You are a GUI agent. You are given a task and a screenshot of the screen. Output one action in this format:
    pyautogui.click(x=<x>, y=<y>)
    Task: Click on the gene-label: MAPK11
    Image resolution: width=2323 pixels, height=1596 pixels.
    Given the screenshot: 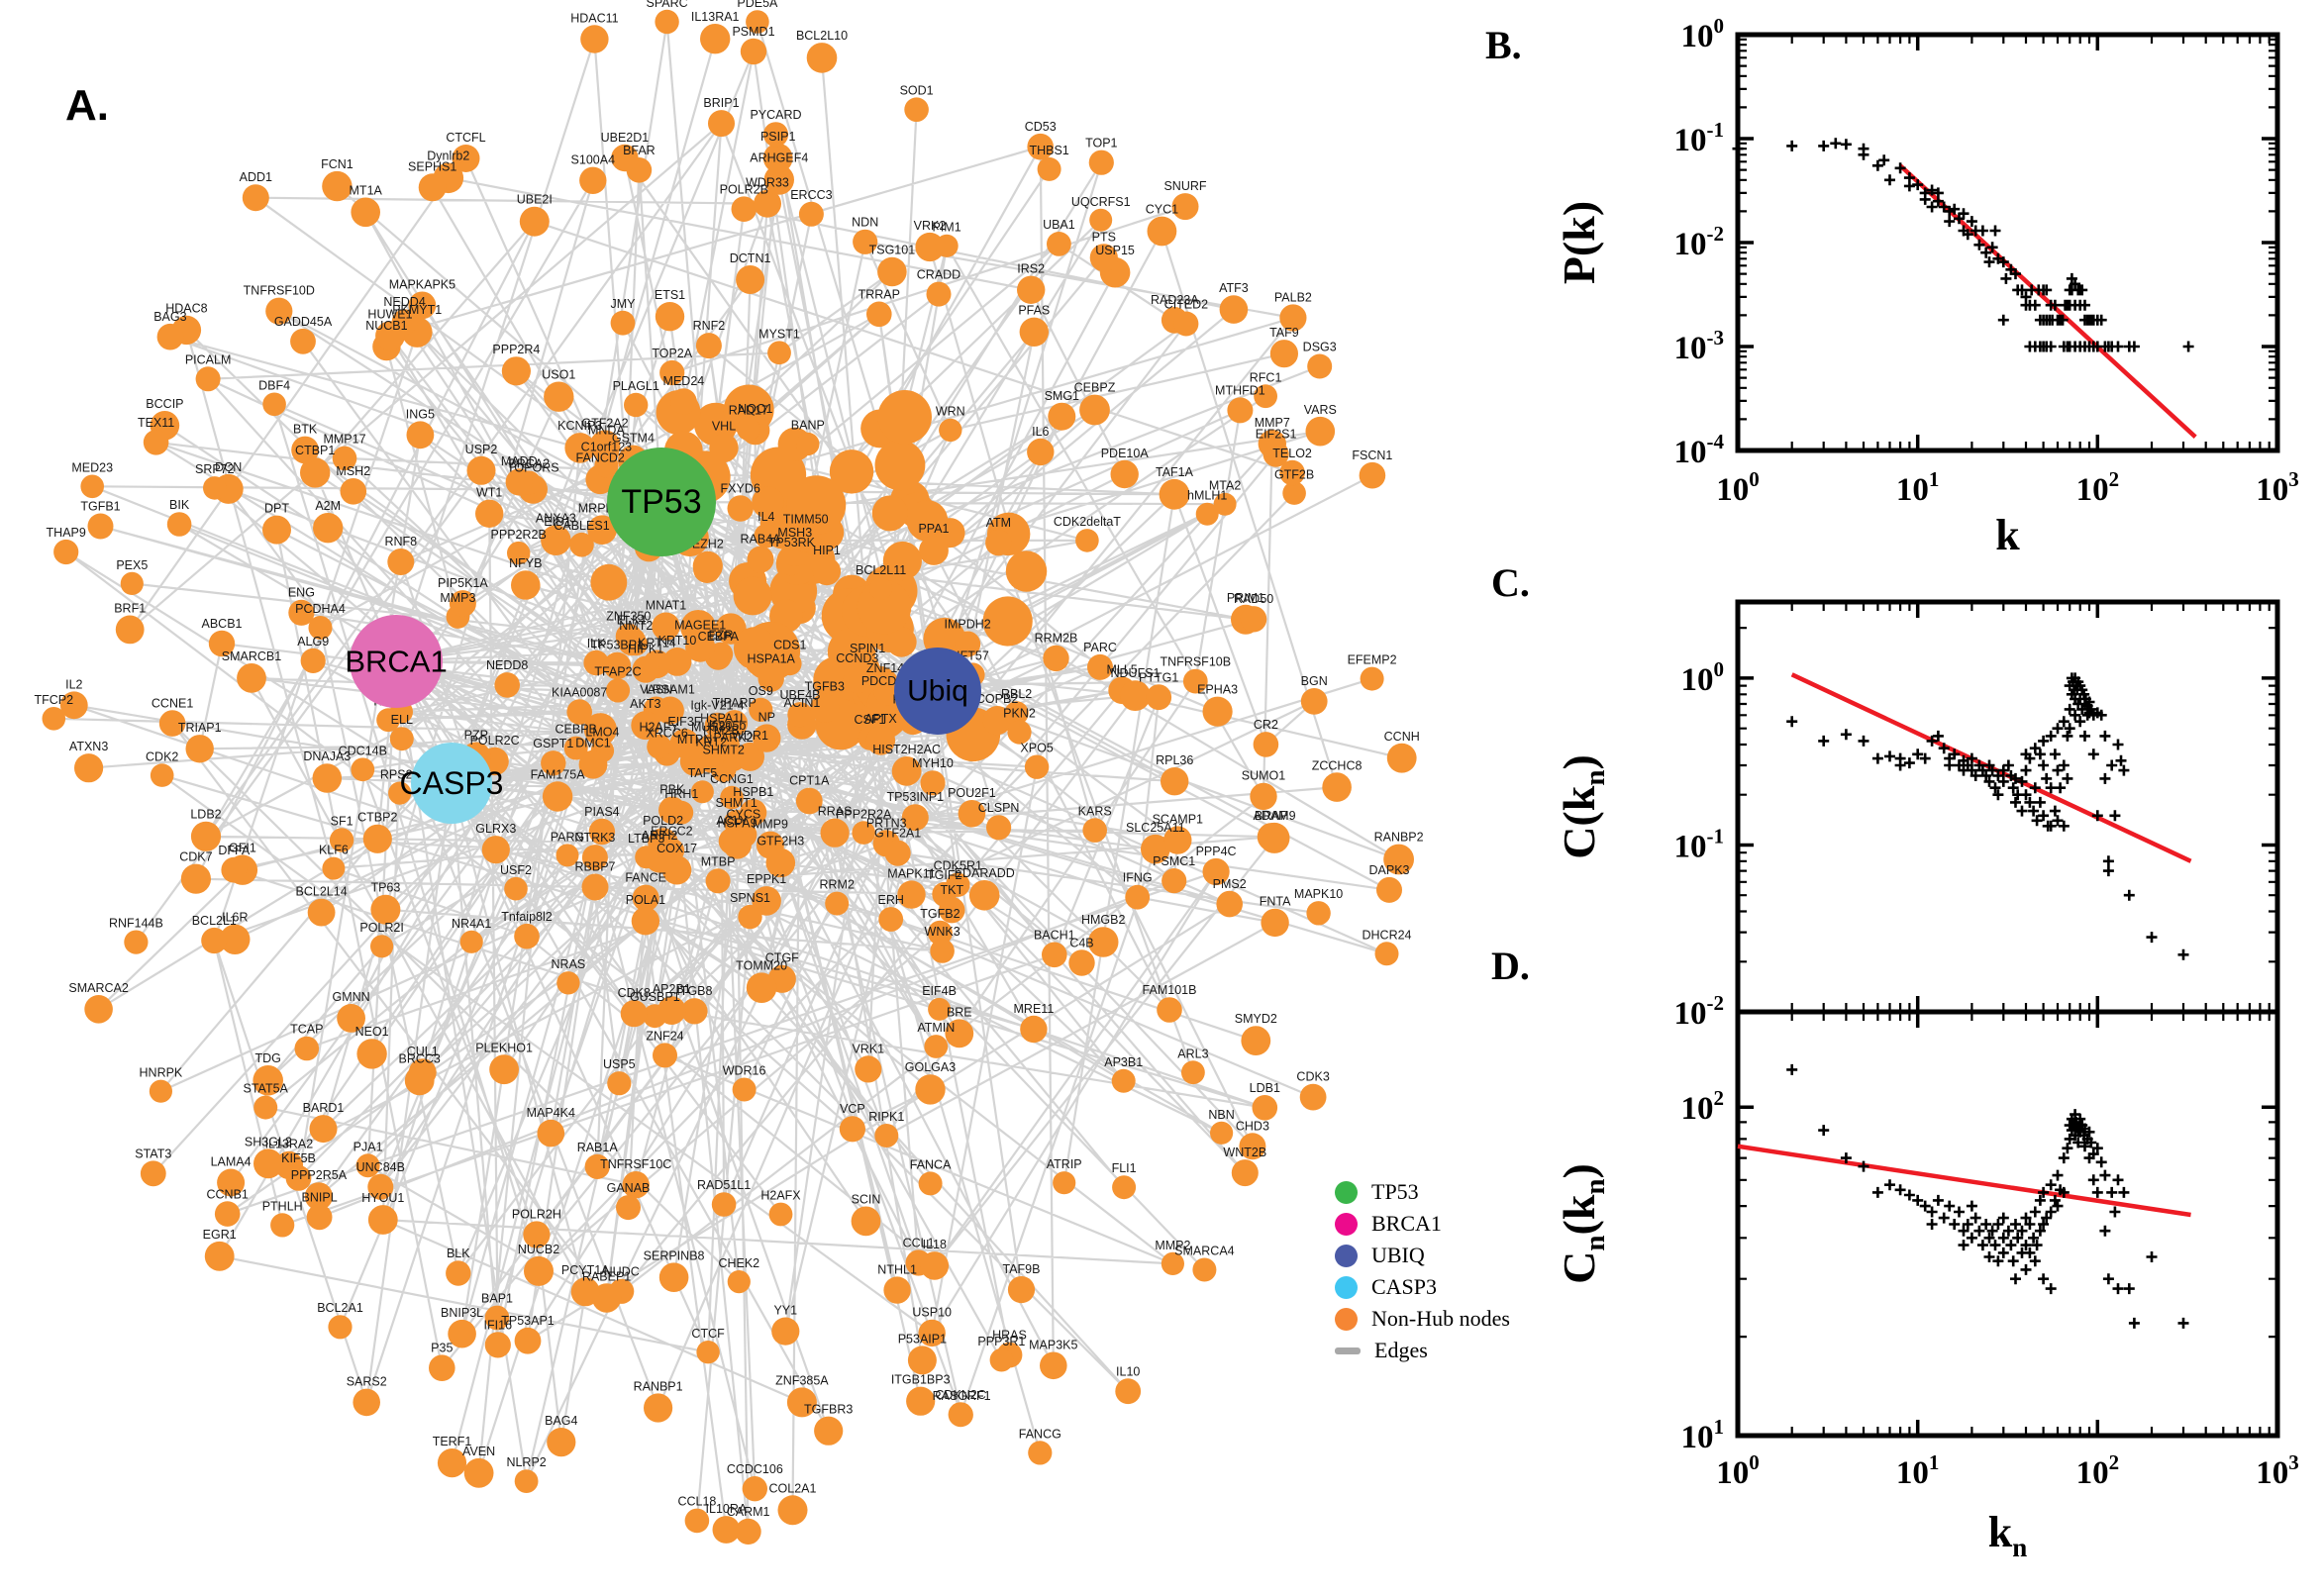 What is the action you would take?
    pyautogui.click(x=911, y=873)
    